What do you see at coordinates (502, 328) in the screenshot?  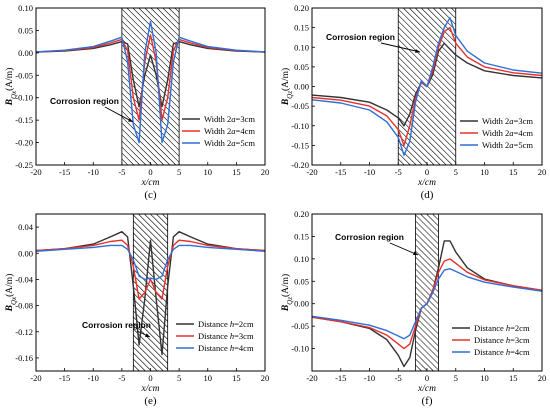 I see `legend-label: Distance h=2cm` at bounding box center [502, 328].